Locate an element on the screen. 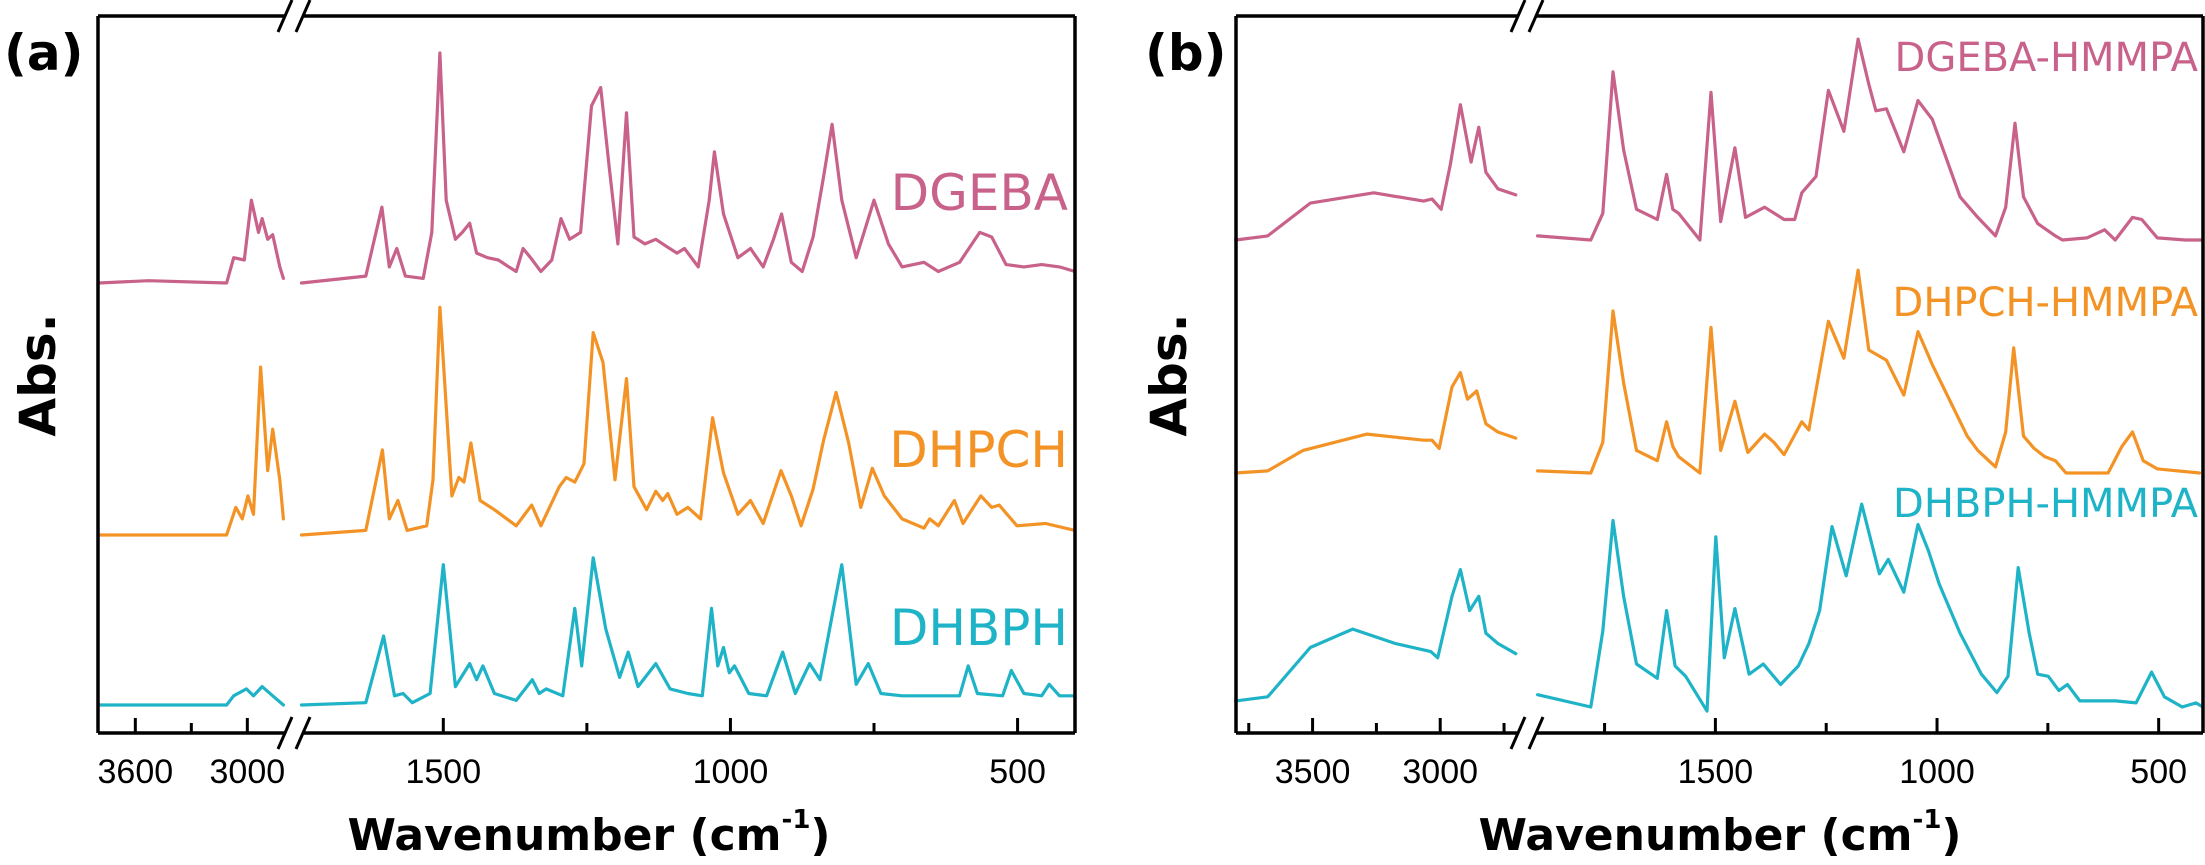  spectrum-dgeba-low-range is located at coordinates (688, 168).